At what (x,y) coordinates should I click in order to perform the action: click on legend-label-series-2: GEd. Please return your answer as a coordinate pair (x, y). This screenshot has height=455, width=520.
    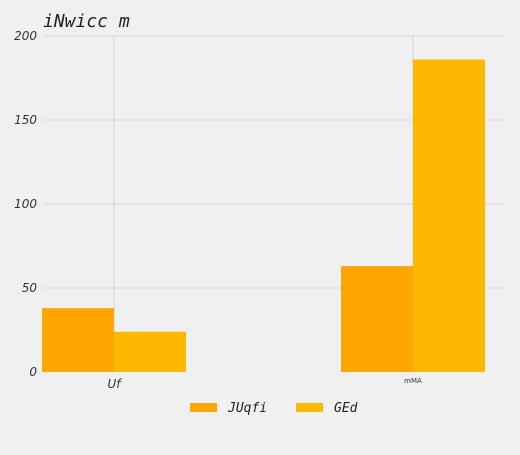
    Looking at the image, I should click on (346, 408).